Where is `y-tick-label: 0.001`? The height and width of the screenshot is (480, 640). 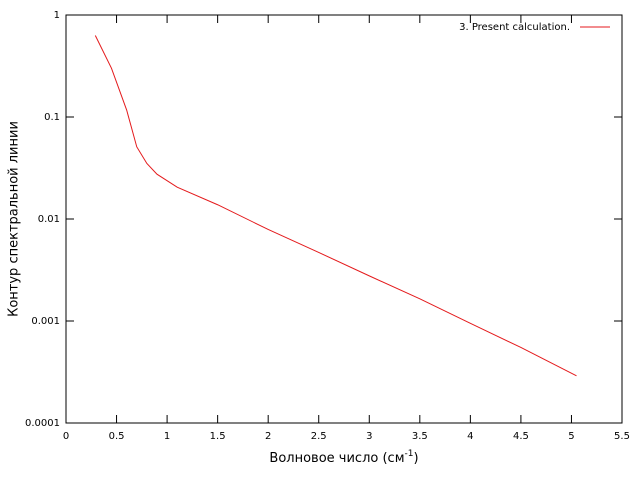 y-tick-label: 0.001 is located at coordinates (45, 321).